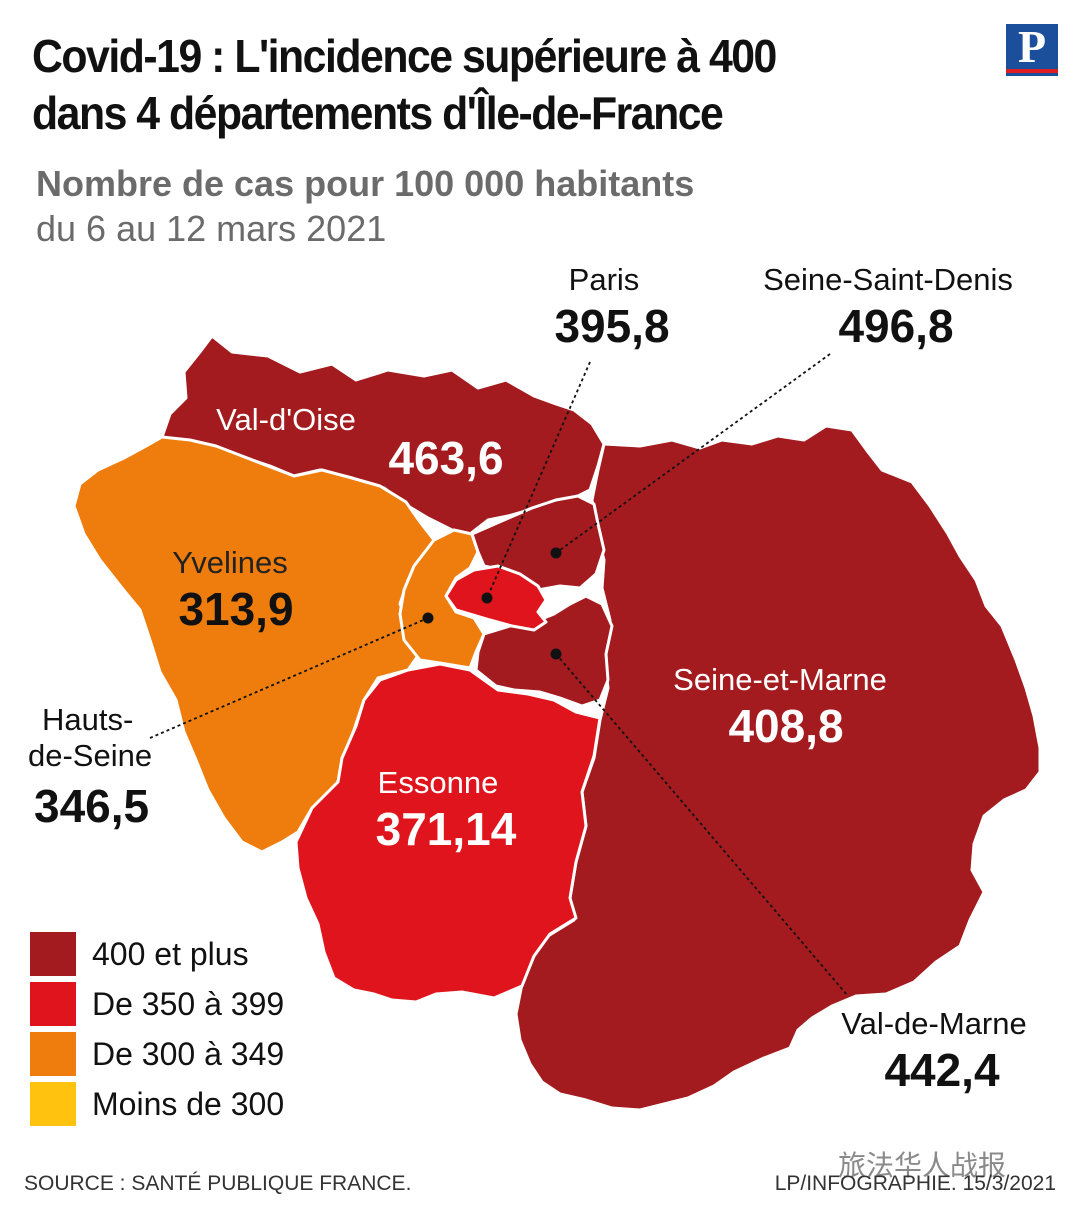 This screenshot has width=1080, height=1211. I want to click on date-range: du 6 au 12 mars 2021, so click(211, 228).